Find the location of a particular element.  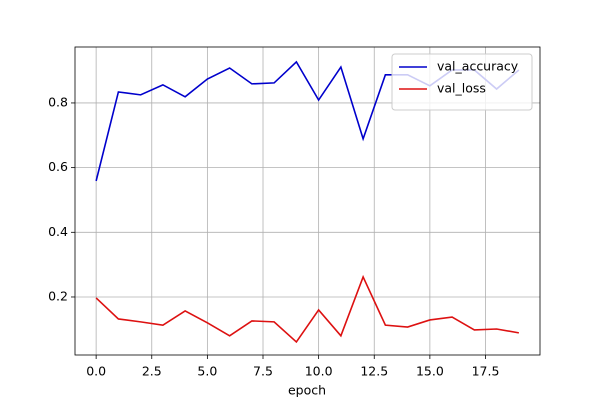

y-tick-label: 0.6 is located at coordinates (58, 166).